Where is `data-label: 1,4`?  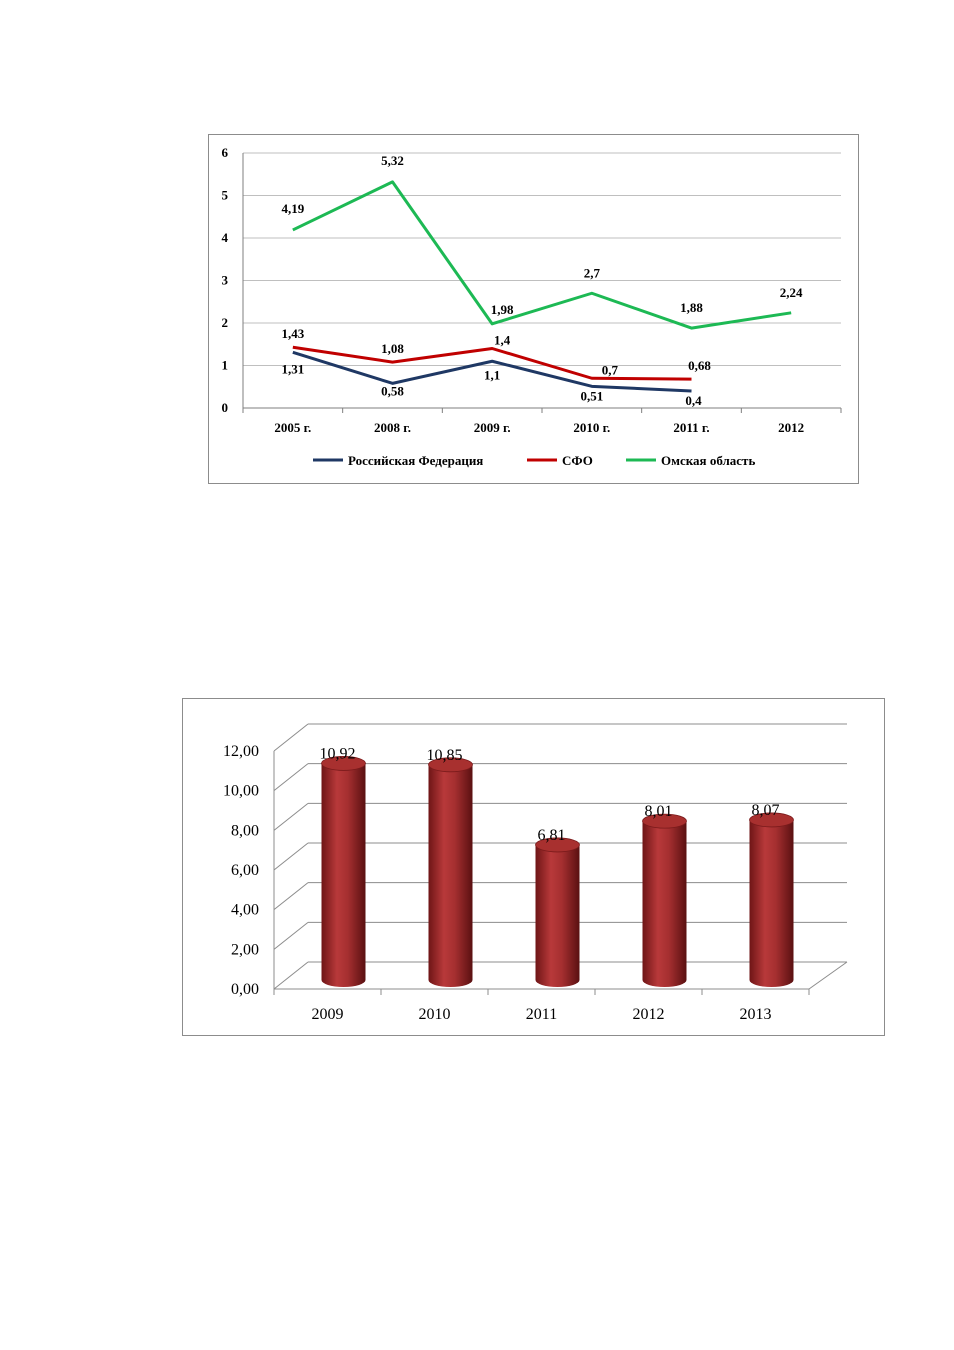
data-label: 1,4 is located at coordinates (502, 340).